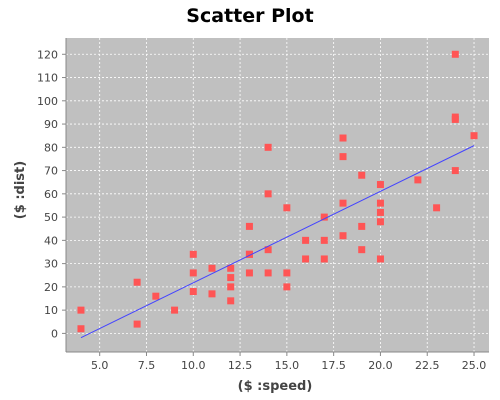 This screenshot has width=500, height=400. What do you see at coordinates (249, 16) in the screenshot?
I see `chart-title: Scatter Plot` at bounding box center [249, 16].